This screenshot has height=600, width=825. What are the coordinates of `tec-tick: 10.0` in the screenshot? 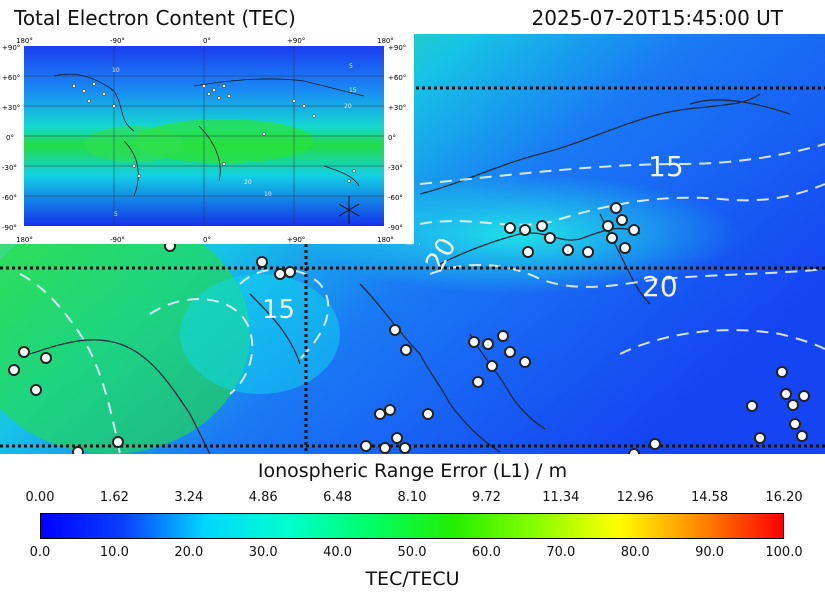 It's located at (114, 552).